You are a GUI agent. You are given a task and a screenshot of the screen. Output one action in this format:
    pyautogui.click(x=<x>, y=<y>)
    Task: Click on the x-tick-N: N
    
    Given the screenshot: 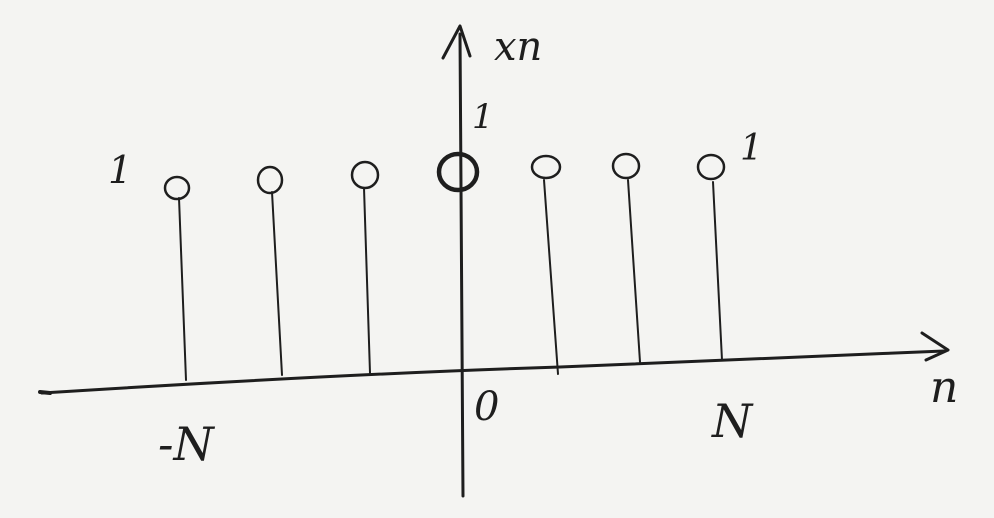 What is the action you would take?
    pyautogui.click(x=732, y=421)
    